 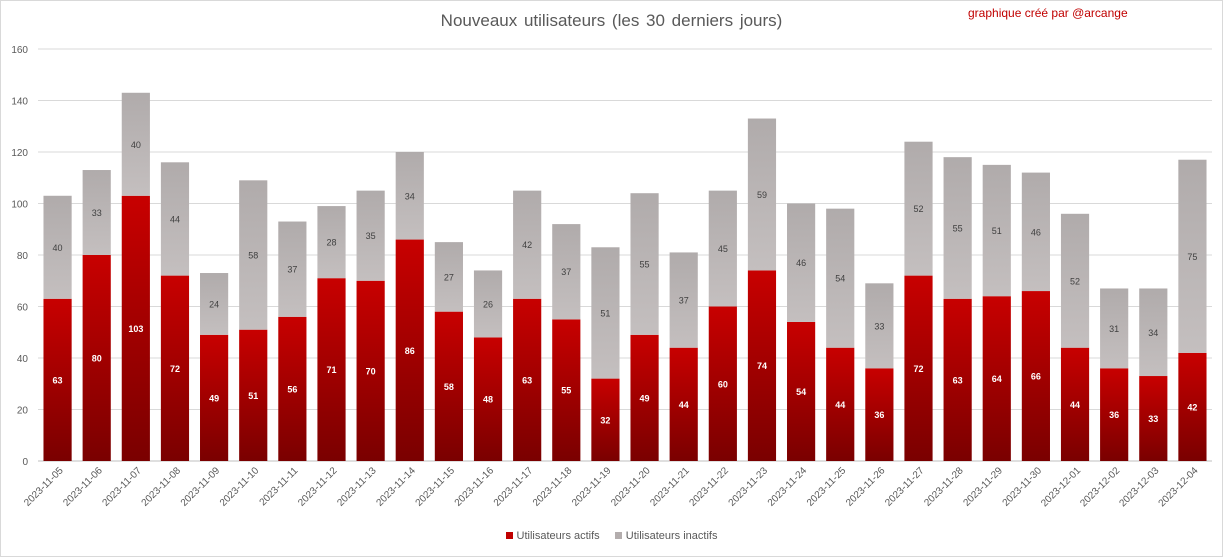 I want to click on data-label-inactive: 24, so click(x=214, y=304).